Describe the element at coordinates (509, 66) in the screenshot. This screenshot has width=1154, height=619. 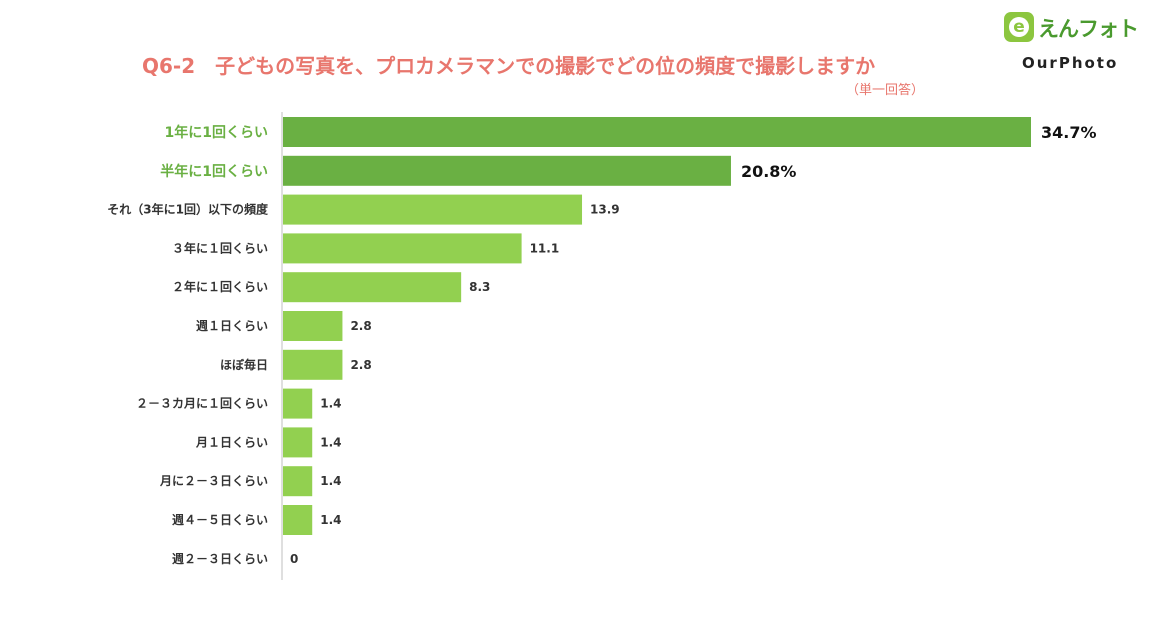
I see `chart-title: Q6-2 子どもの写真を、プロカメラマンでの撮影でどの位の頻度で撮影しますか` at that location.